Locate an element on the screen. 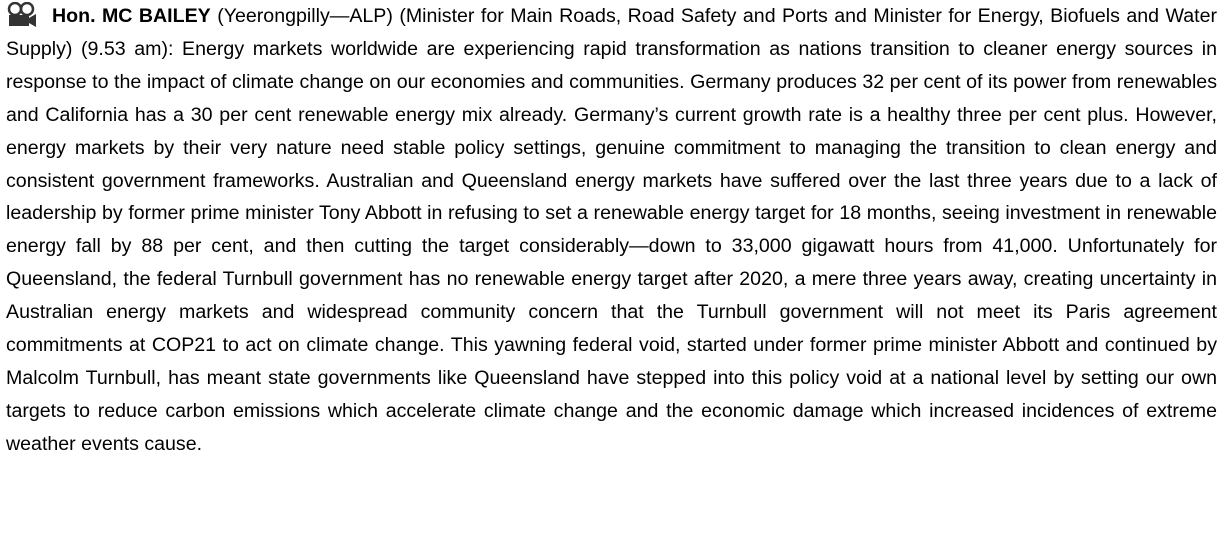  video-icon is located at coordinates (22, 15).